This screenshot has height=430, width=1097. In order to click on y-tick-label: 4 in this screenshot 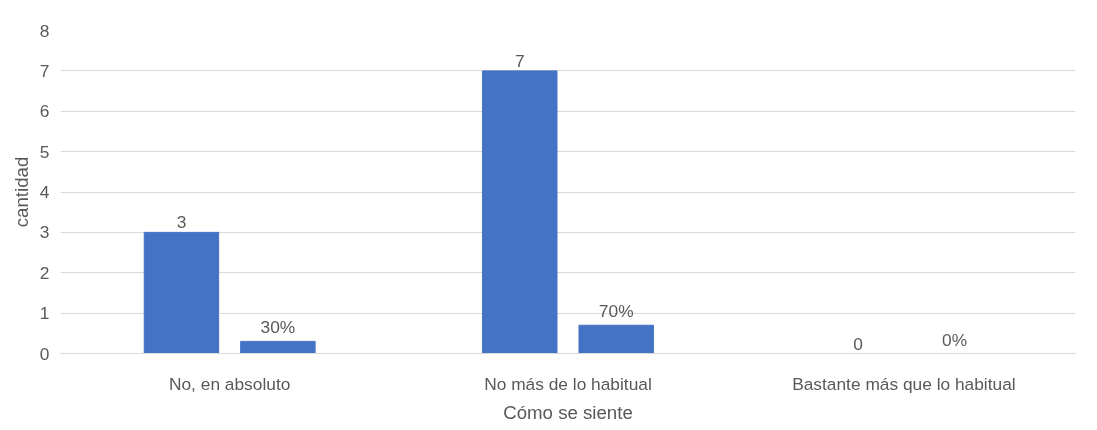, I will do `click(44, 192)`.